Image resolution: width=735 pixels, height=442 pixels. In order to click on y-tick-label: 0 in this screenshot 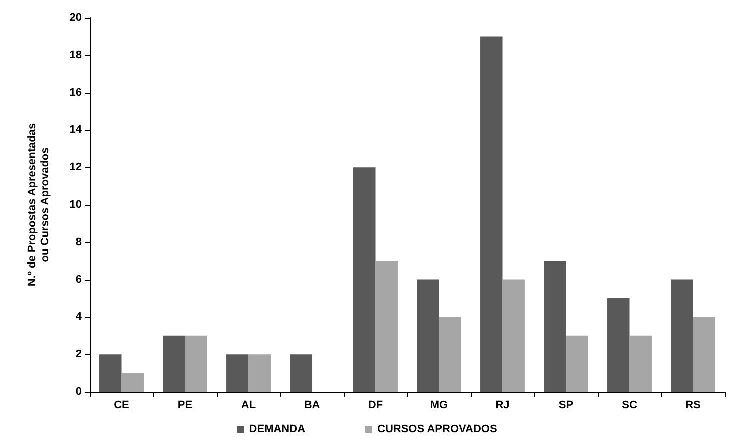, I will do `click(79, 392)`.